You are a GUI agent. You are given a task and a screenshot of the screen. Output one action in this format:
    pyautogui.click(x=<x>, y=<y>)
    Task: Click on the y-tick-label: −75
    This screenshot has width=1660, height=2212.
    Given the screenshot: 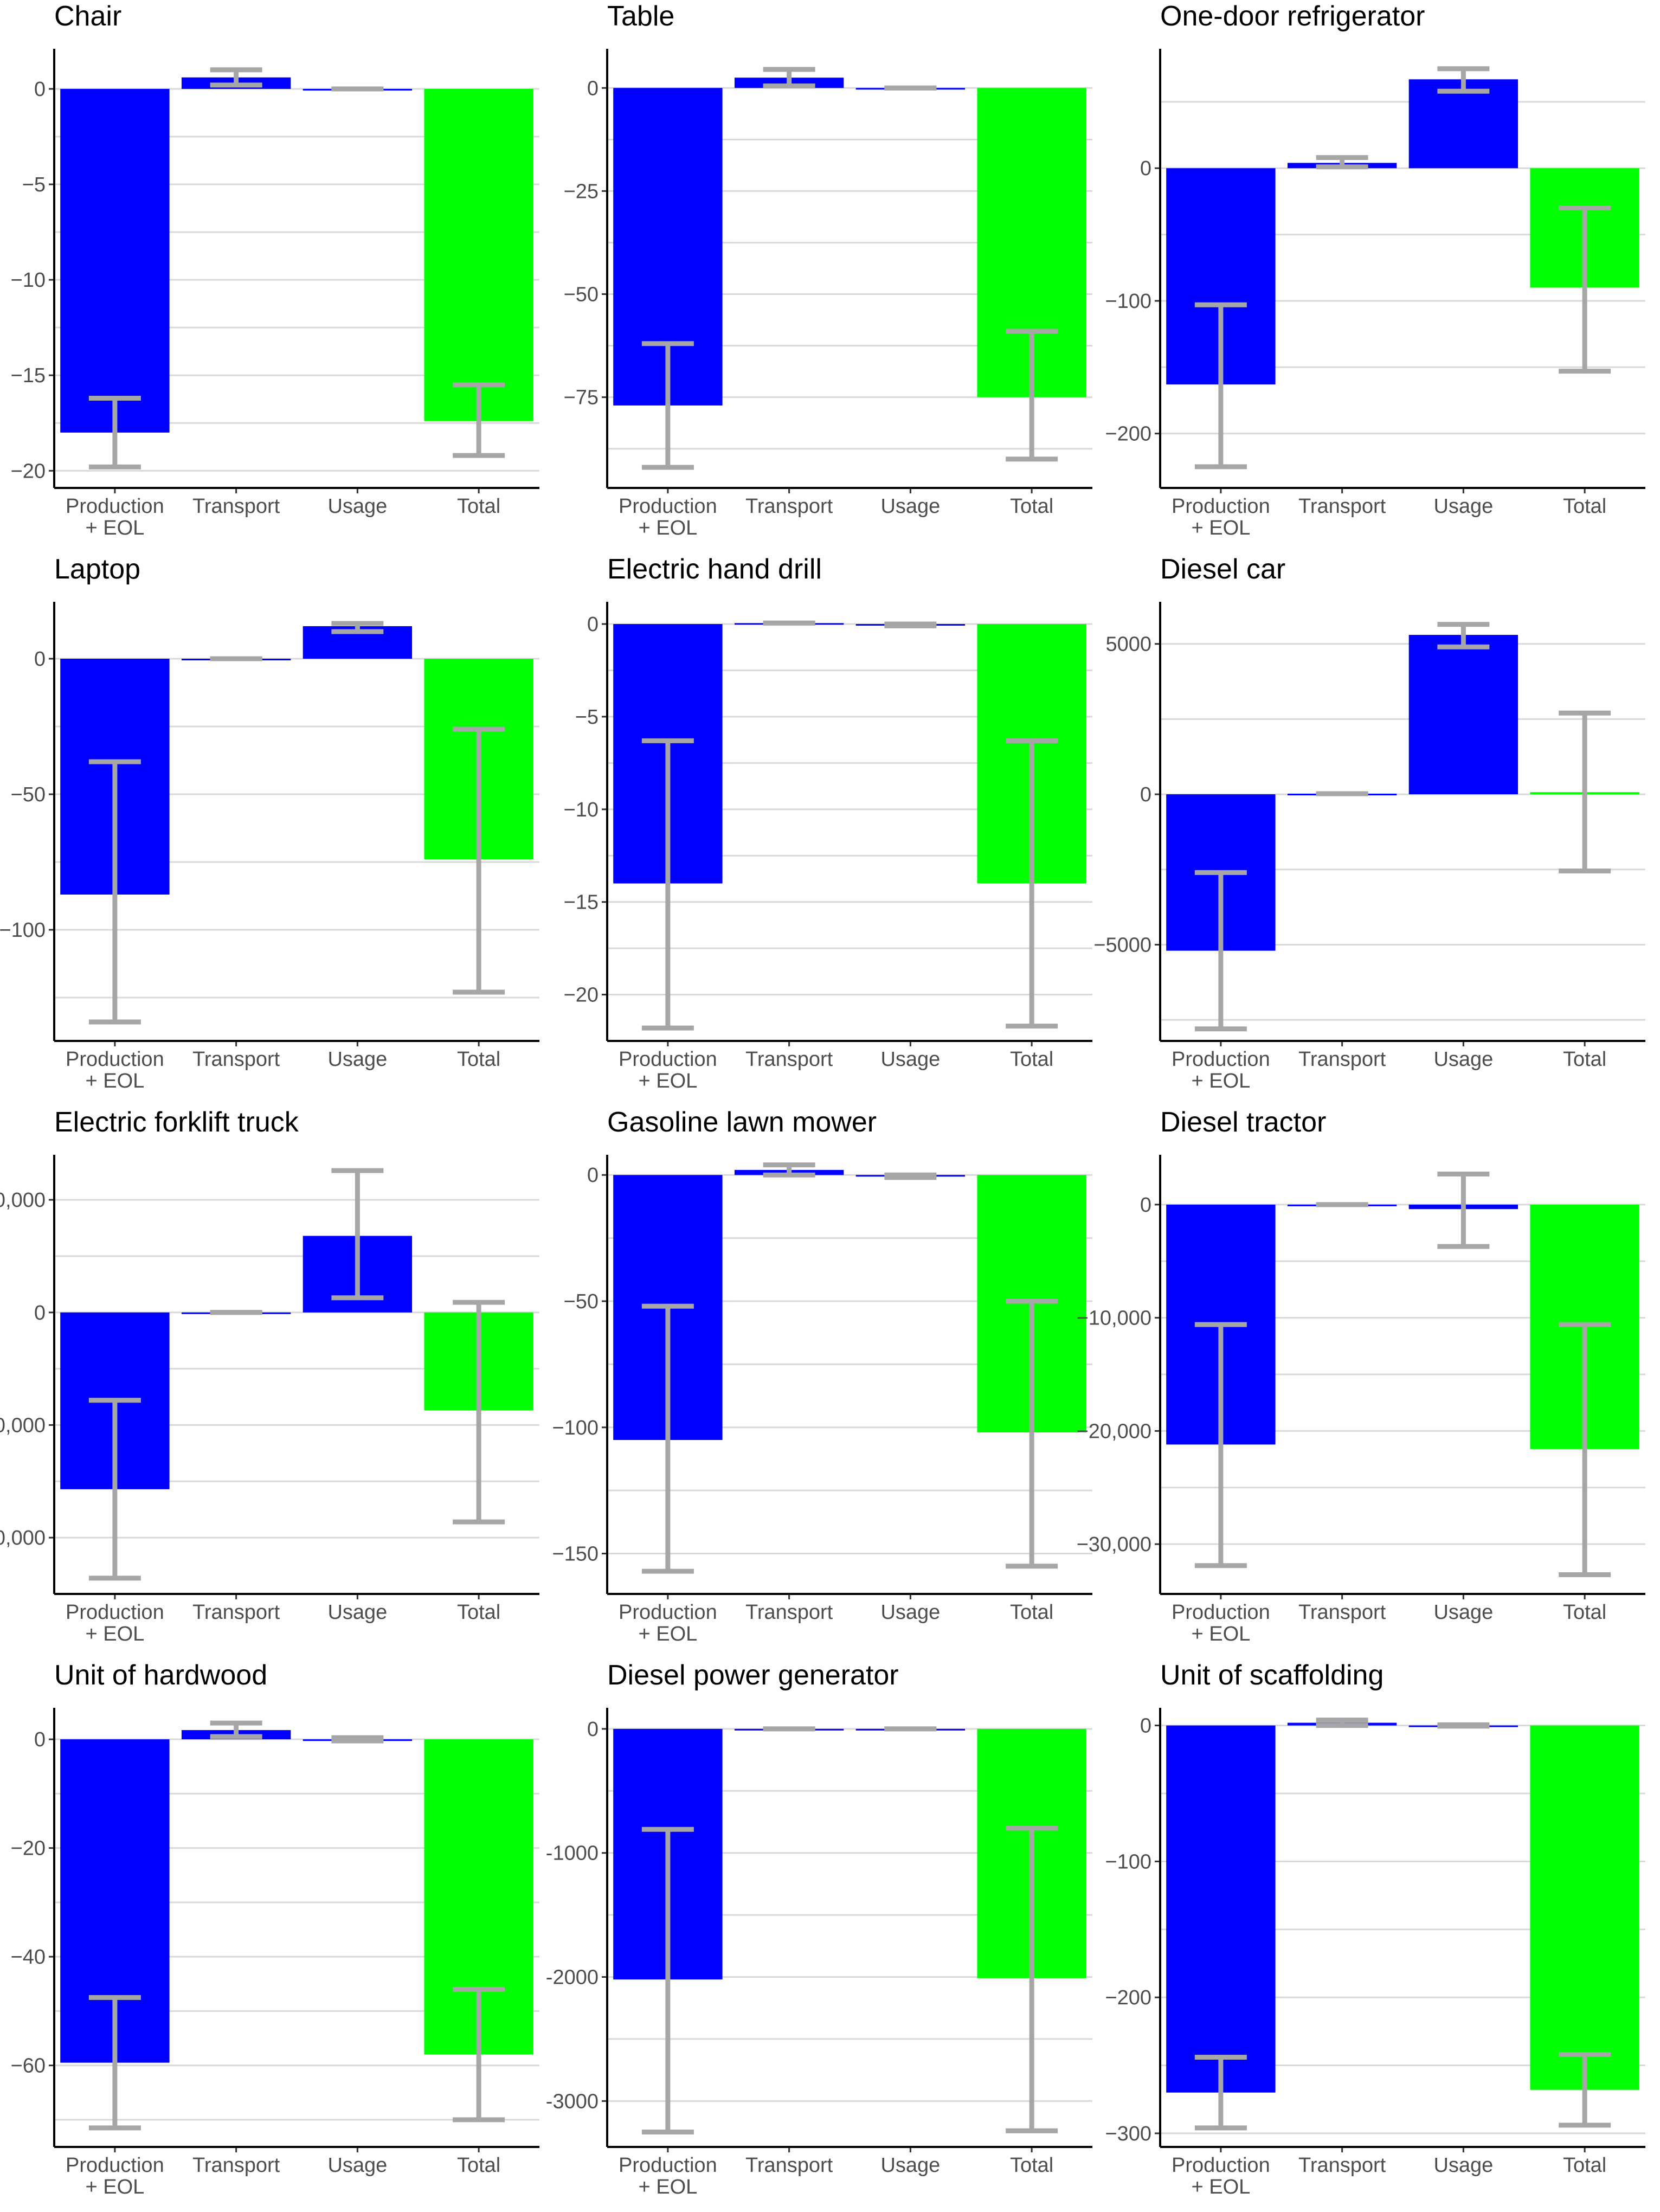 What is the action you would take?
    pyautogui.click(x=581, y=398)
    